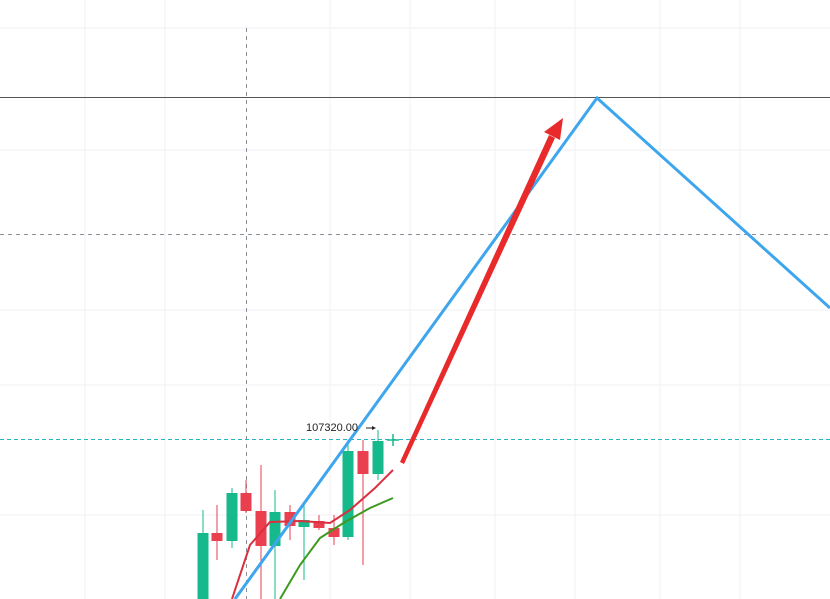 The height and width of the screenshot is (599, 830). What do you see at coordinates (374, 428) in the screenshot?
I see `price-label-arrowhead` at bounding box center [374, 428].